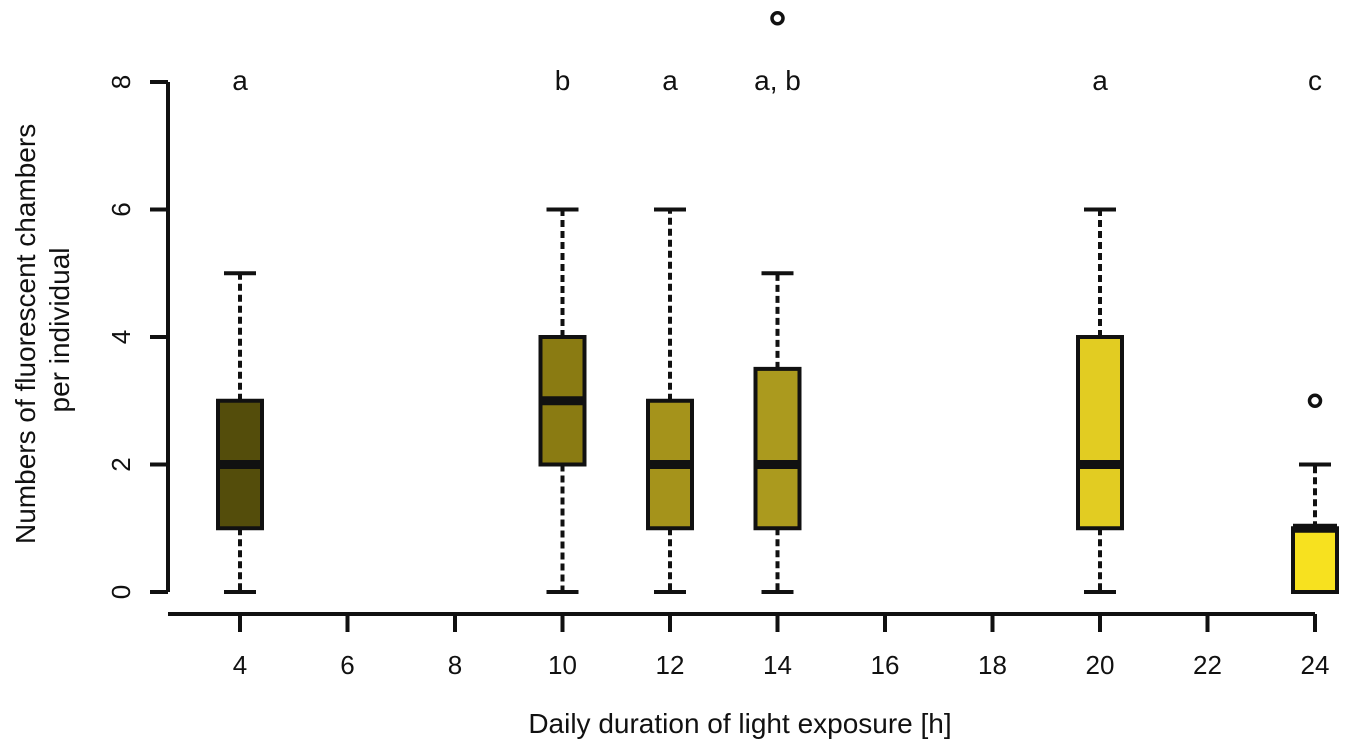 The image size is (1350, 749). What do you see at coordinates (562, 665) in the screenshot?
I see `x-tick-label: 10` at bounding box center [562, 665].